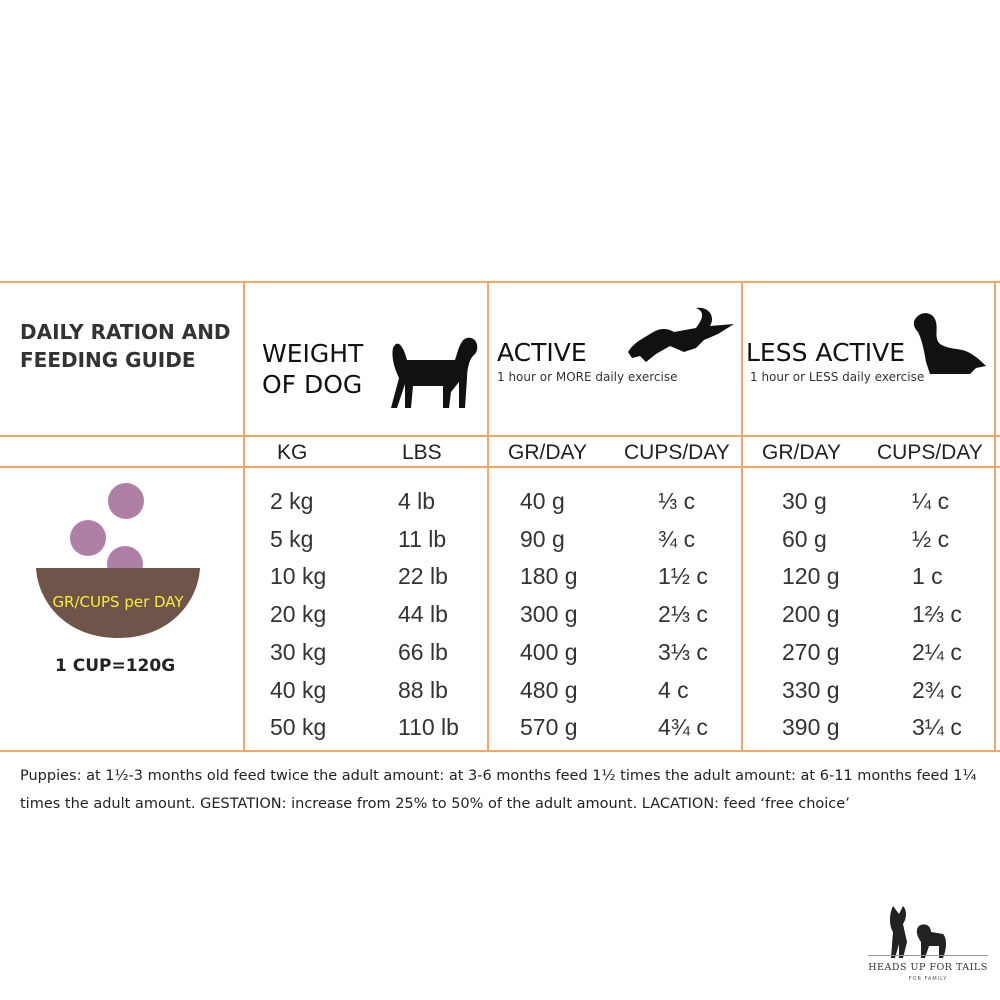  Describe the element at coordinates (931, 501) in the screenshot. I see `table-cell: ¼ c` at that location.